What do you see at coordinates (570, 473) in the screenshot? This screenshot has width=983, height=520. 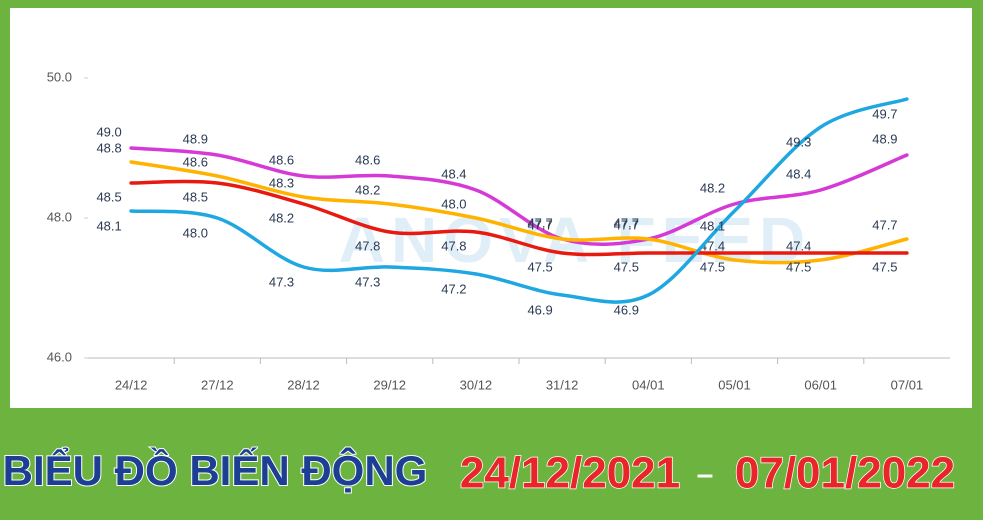 I see `date-from: 24/12/2021` at bounding box center [570, 473].